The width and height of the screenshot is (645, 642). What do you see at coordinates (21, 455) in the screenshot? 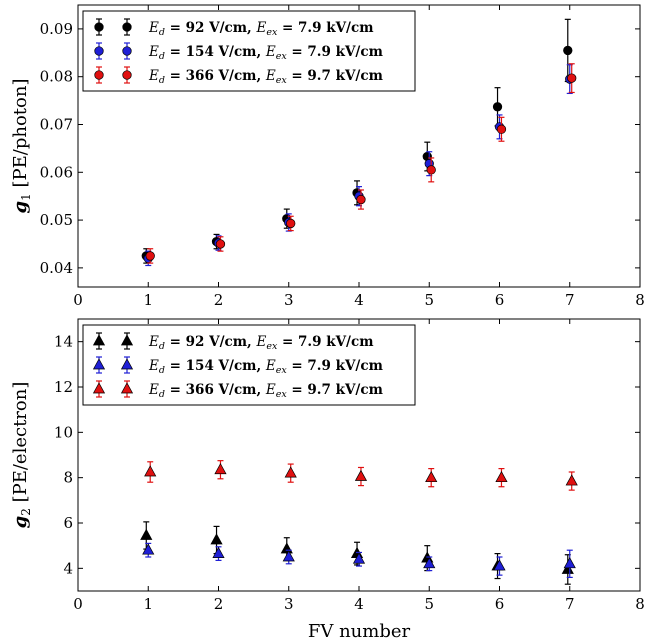
I see `bottom-ylabel: g2 [PE/electron]` at bounding box center [21, 455].